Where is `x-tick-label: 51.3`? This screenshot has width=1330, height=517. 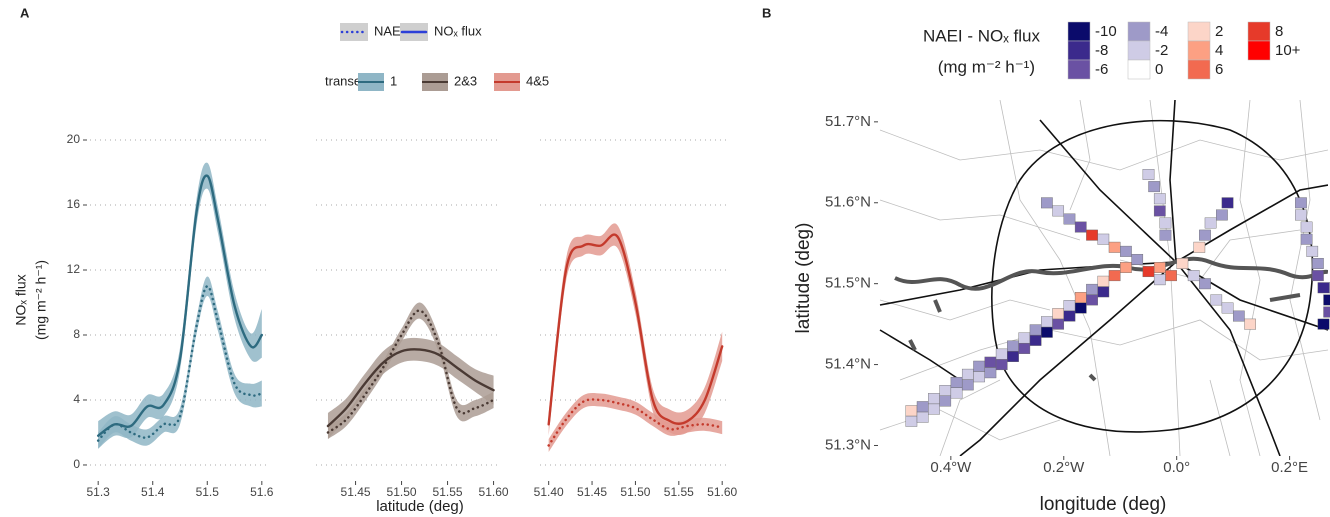
x-tick-label: 51.3 is located at coordinates (99, 492).